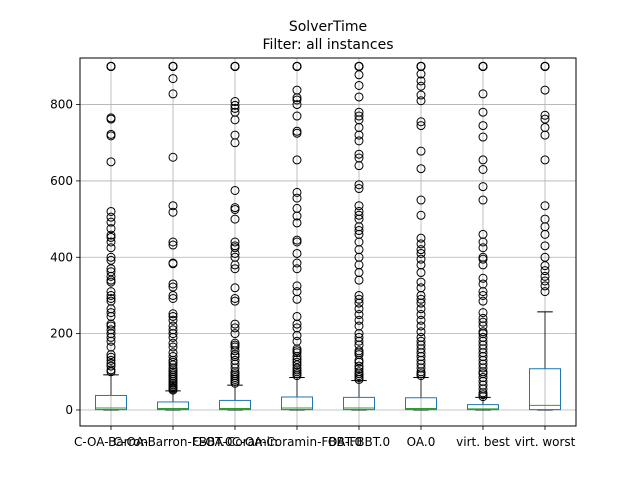 Image resolution: width=640 pixels, height=484 pixels. What do you see at coordinates (111, 442) in the screenshot?
I see `x-tick-label: C-OA-Barron` at bounding box center [111, 442].